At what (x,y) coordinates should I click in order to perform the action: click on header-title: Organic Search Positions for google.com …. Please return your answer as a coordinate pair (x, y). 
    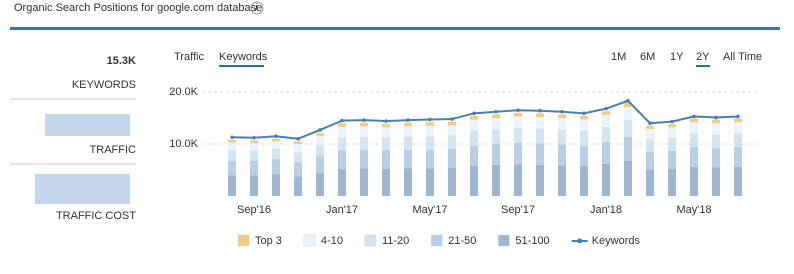
    Looking at the image, I should click on (138, 8).